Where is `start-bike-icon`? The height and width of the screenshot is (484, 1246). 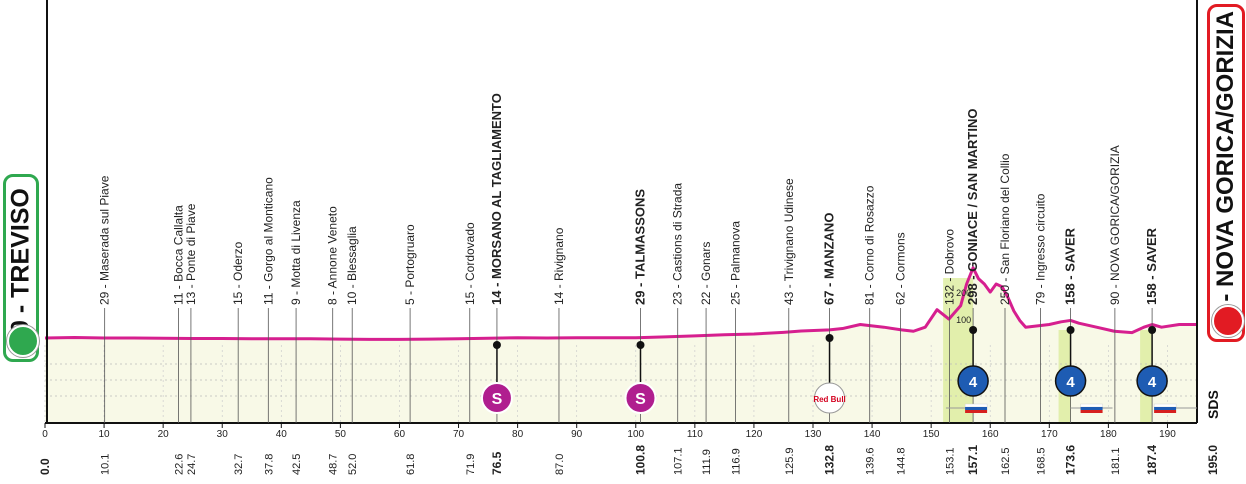
start-bike-icon is located at coordinates (23, 341).